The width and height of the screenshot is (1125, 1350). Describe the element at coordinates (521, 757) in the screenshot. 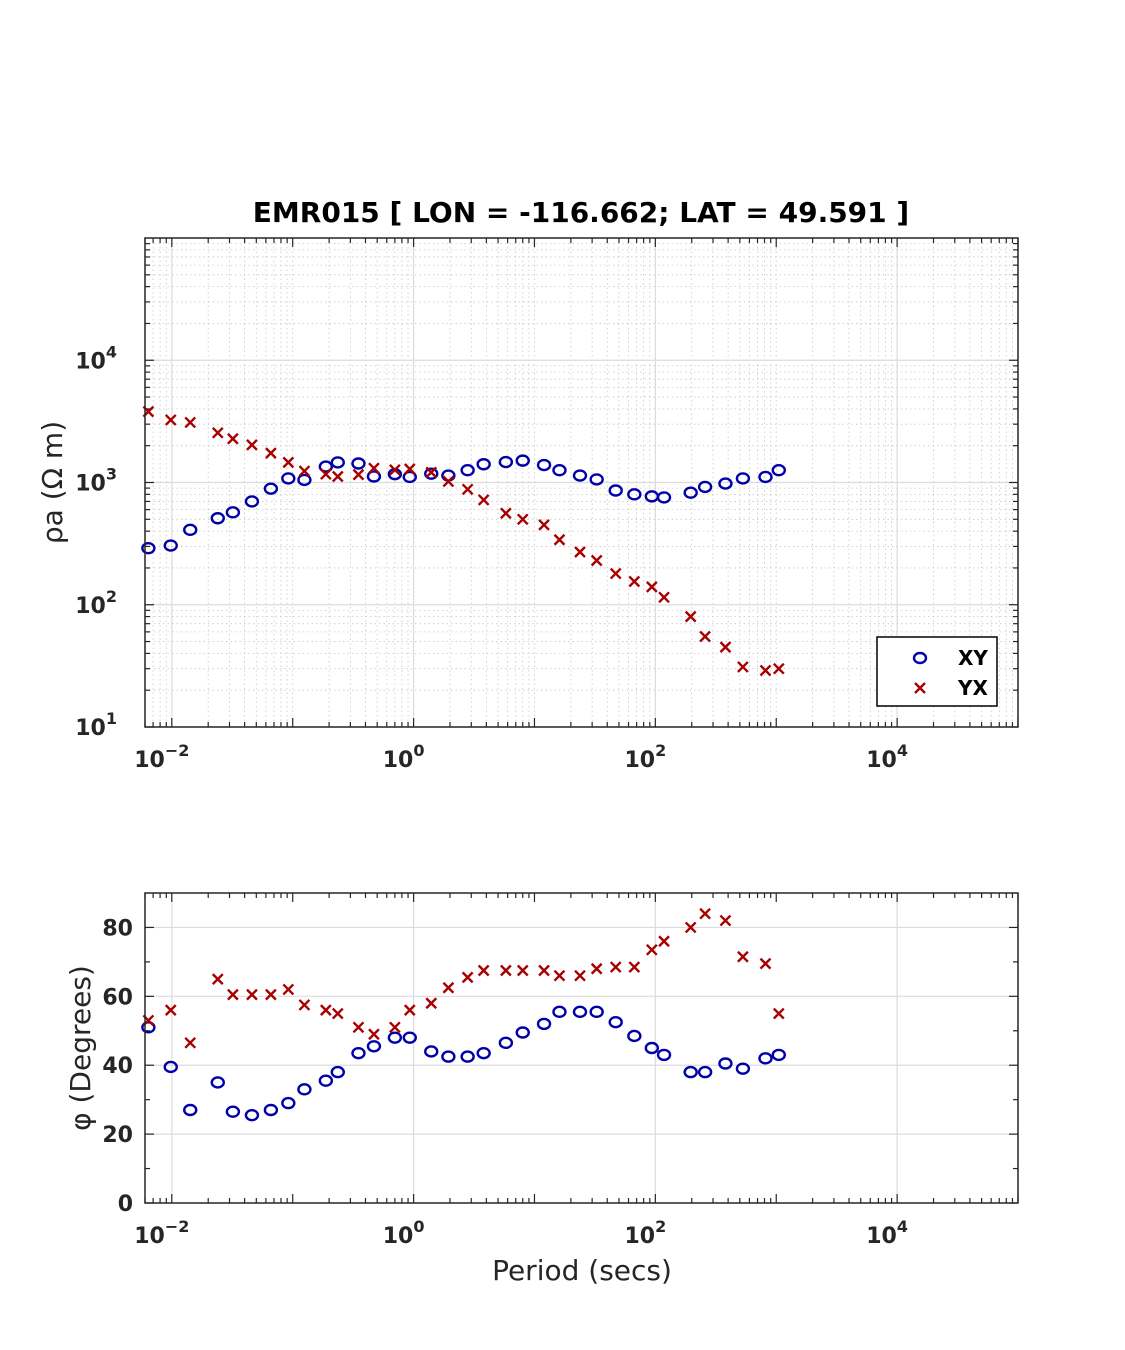

I see `resistivity-x-tick-labels: 10⁻² 10⁰ 10² 10⁴` at that location.